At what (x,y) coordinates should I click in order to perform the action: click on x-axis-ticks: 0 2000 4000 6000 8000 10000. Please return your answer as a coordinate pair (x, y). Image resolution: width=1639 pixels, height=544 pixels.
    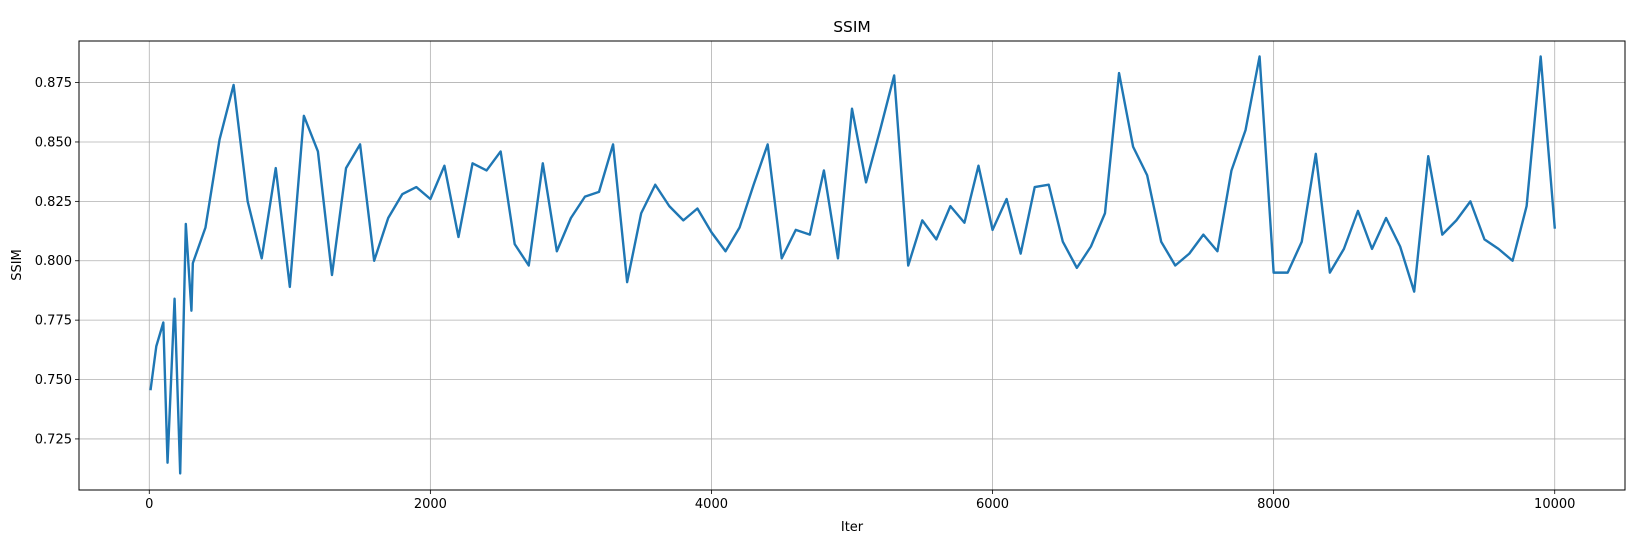
    Looking at the image, I should click on (860, 501).